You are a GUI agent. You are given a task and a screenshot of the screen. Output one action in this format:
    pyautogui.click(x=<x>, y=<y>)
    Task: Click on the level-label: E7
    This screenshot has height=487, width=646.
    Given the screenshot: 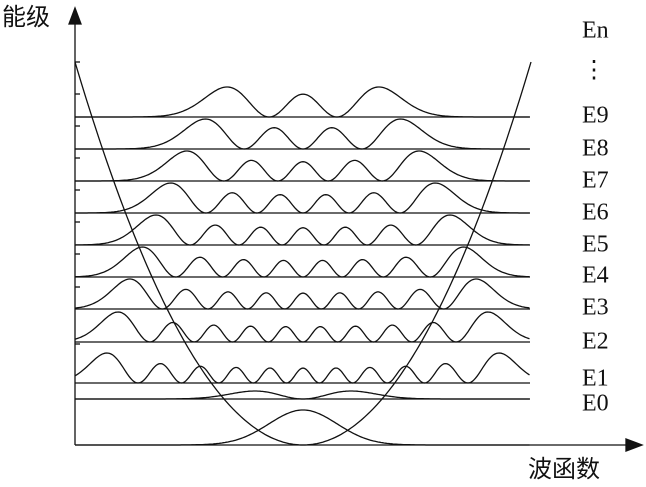 What is the action you would take?
    pyautogui.click(x=595, y=181)
    